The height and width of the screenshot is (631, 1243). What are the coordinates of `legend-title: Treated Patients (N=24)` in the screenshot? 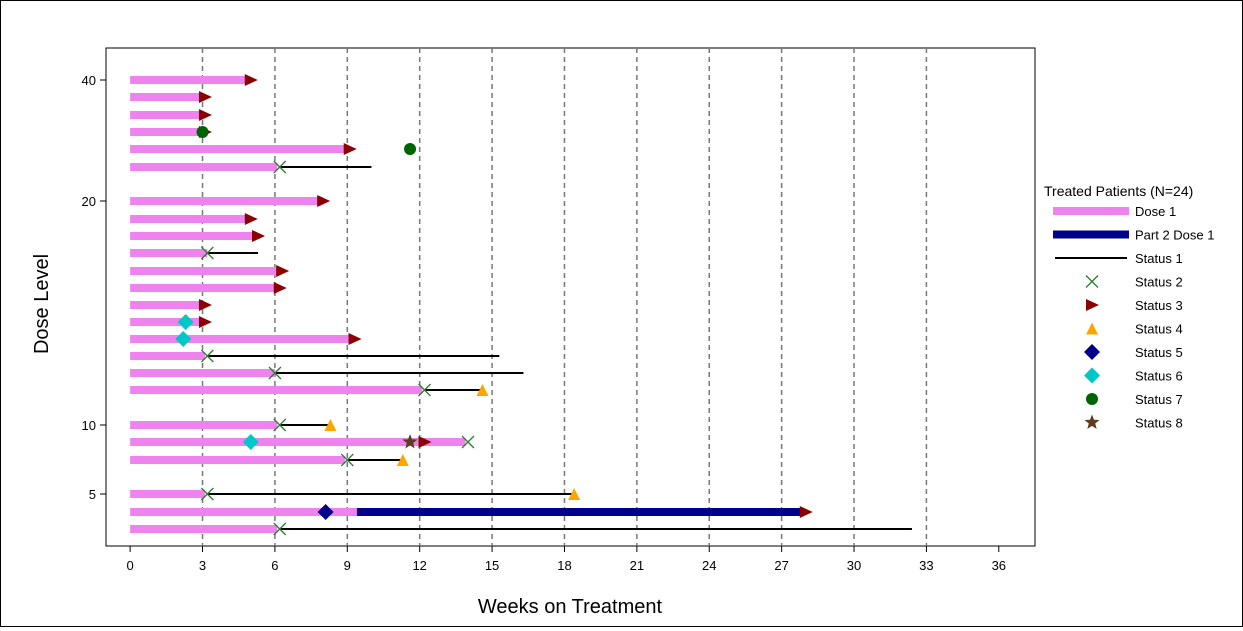 It's located at (1118, 191).